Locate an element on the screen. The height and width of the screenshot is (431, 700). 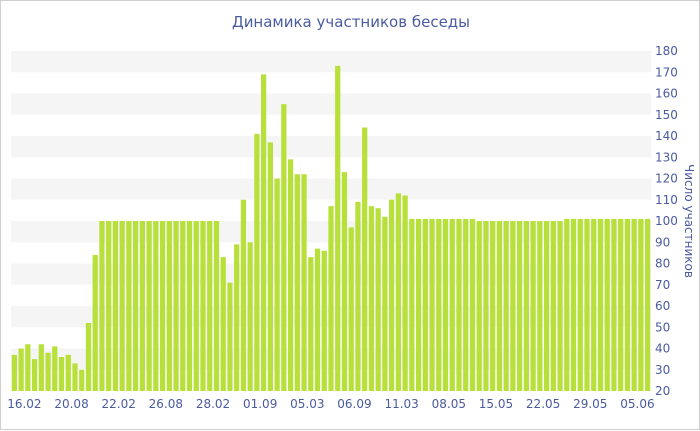
x-tick-label: 06.09 is located at coordinates (354, 404).